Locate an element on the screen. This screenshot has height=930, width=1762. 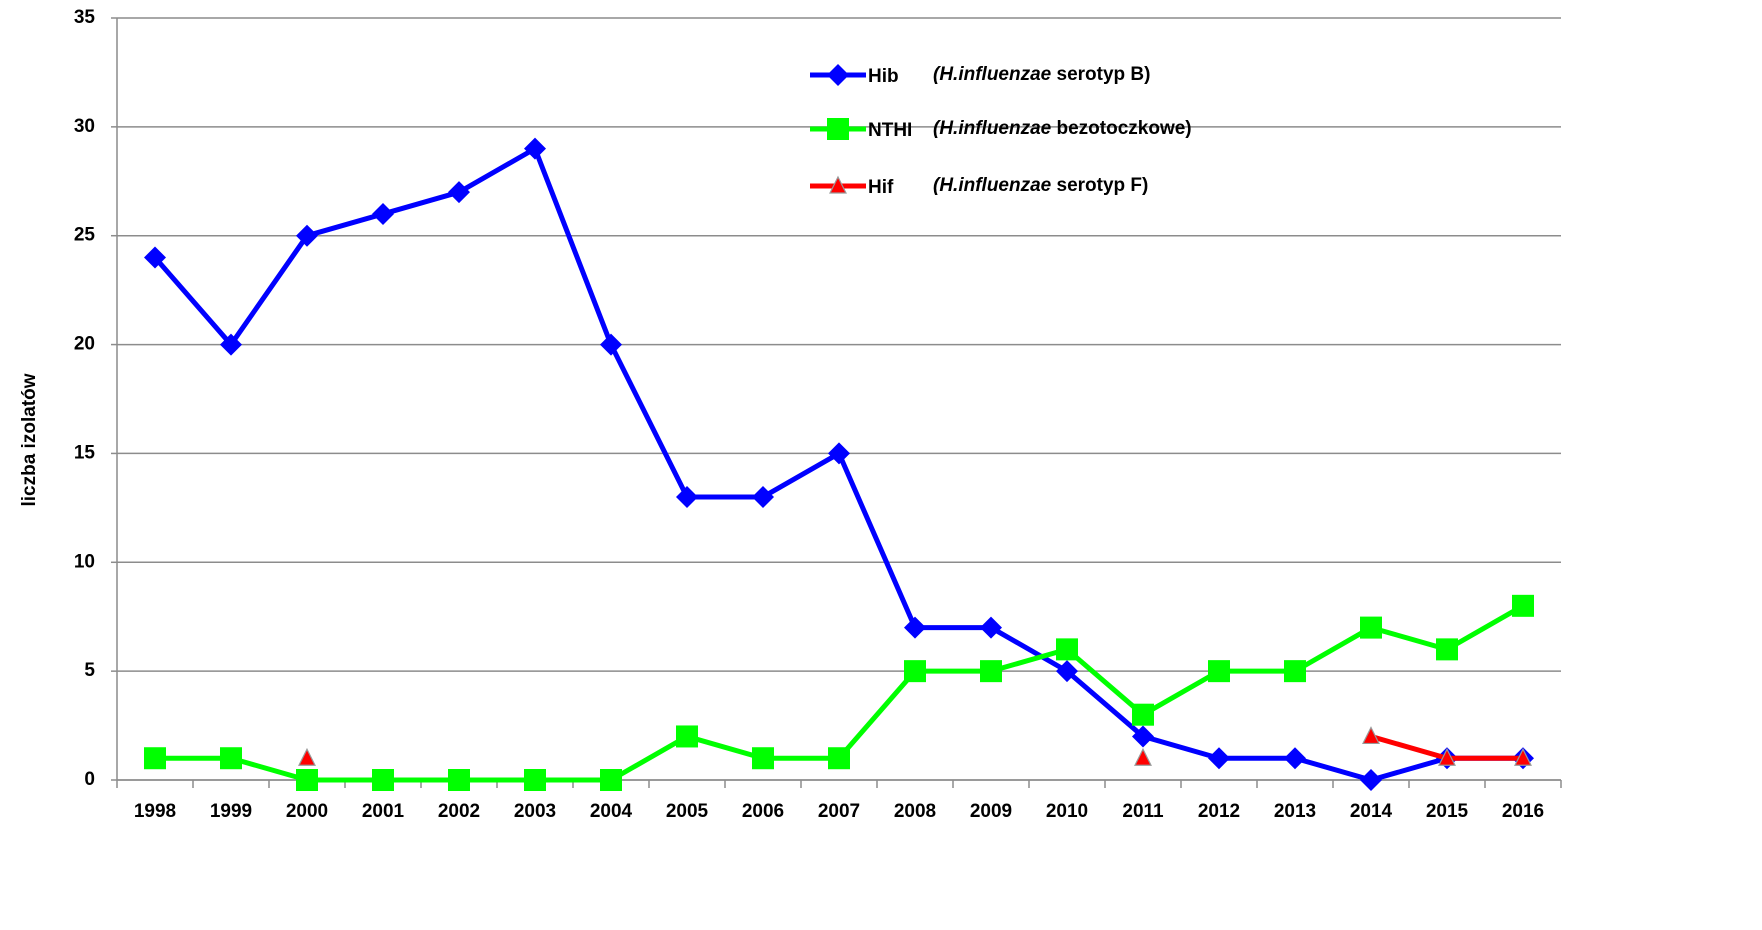
x-tick-label: 2009 is located at coordinates (991, 811).